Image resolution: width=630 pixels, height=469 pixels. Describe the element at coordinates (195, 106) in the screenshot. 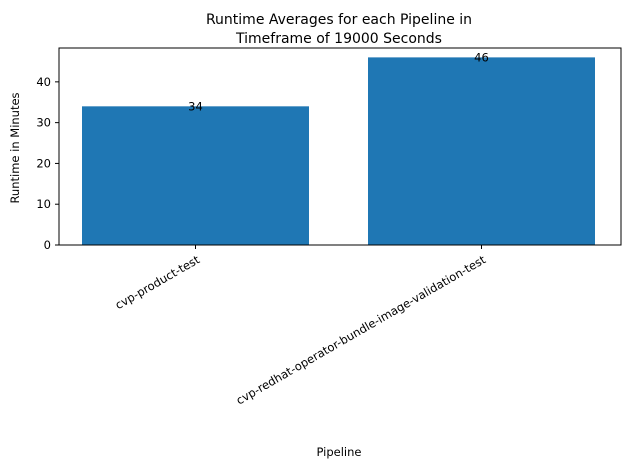

I see `data-label: 34` at that location.